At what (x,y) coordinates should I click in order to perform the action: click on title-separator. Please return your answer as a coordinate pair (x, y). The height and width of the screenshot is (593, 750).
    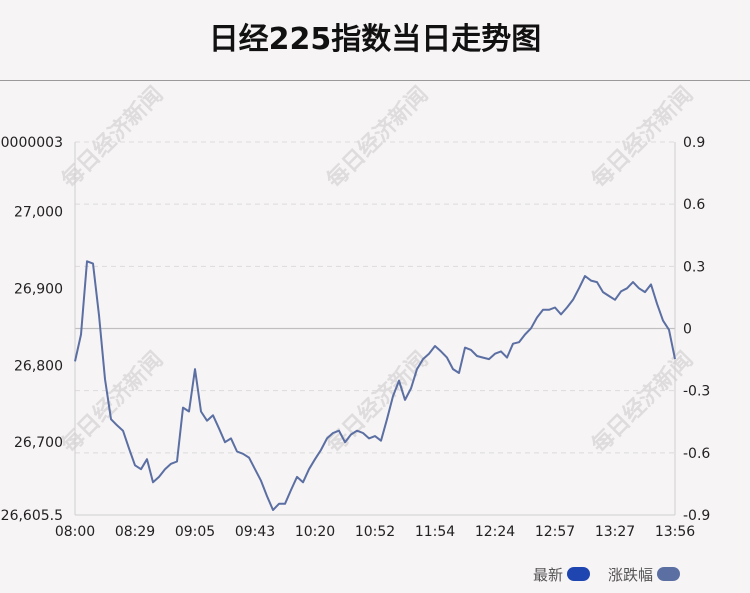
    Looking at the image, I should click on (375, 80).